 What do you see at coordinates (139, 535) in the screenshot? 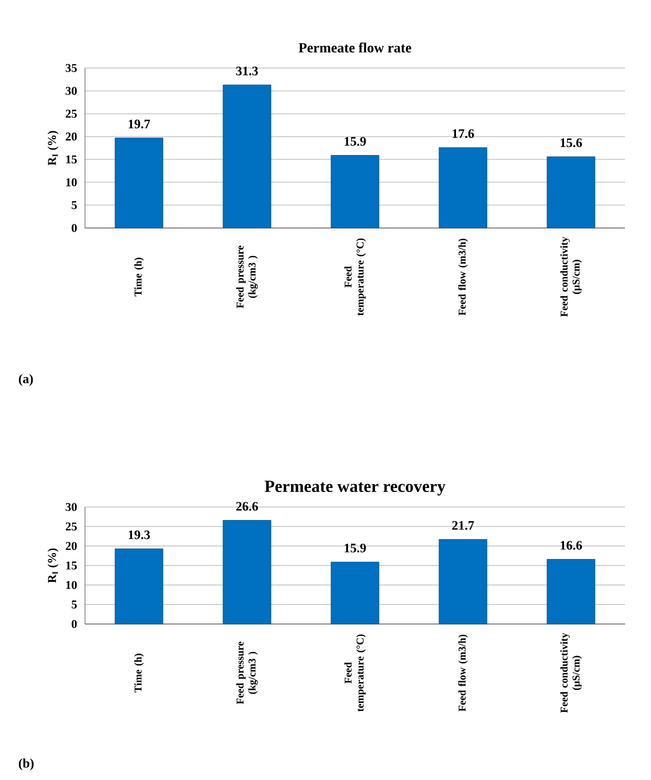
I see `data-label: 19.3` at bounding box center [139, 535].